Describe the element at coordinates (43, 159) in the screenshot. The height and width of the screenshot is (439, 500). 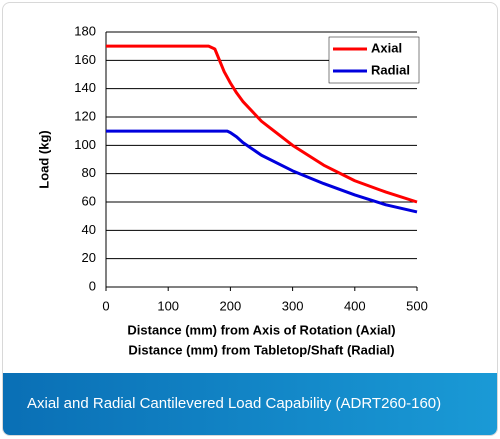
I see `y-axis-label: Load (kg)` at that location.